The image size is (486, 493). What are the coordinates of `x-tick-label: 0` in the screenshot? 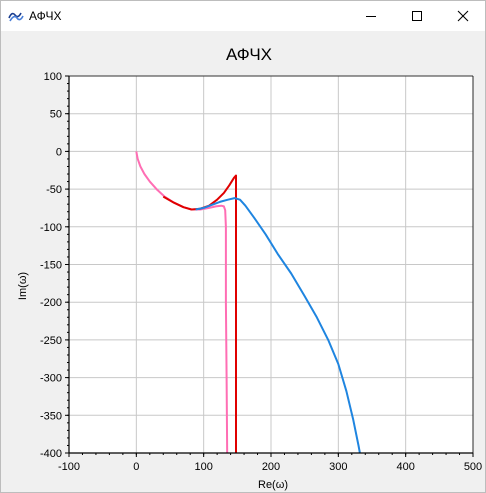 It's located at (136, 467).